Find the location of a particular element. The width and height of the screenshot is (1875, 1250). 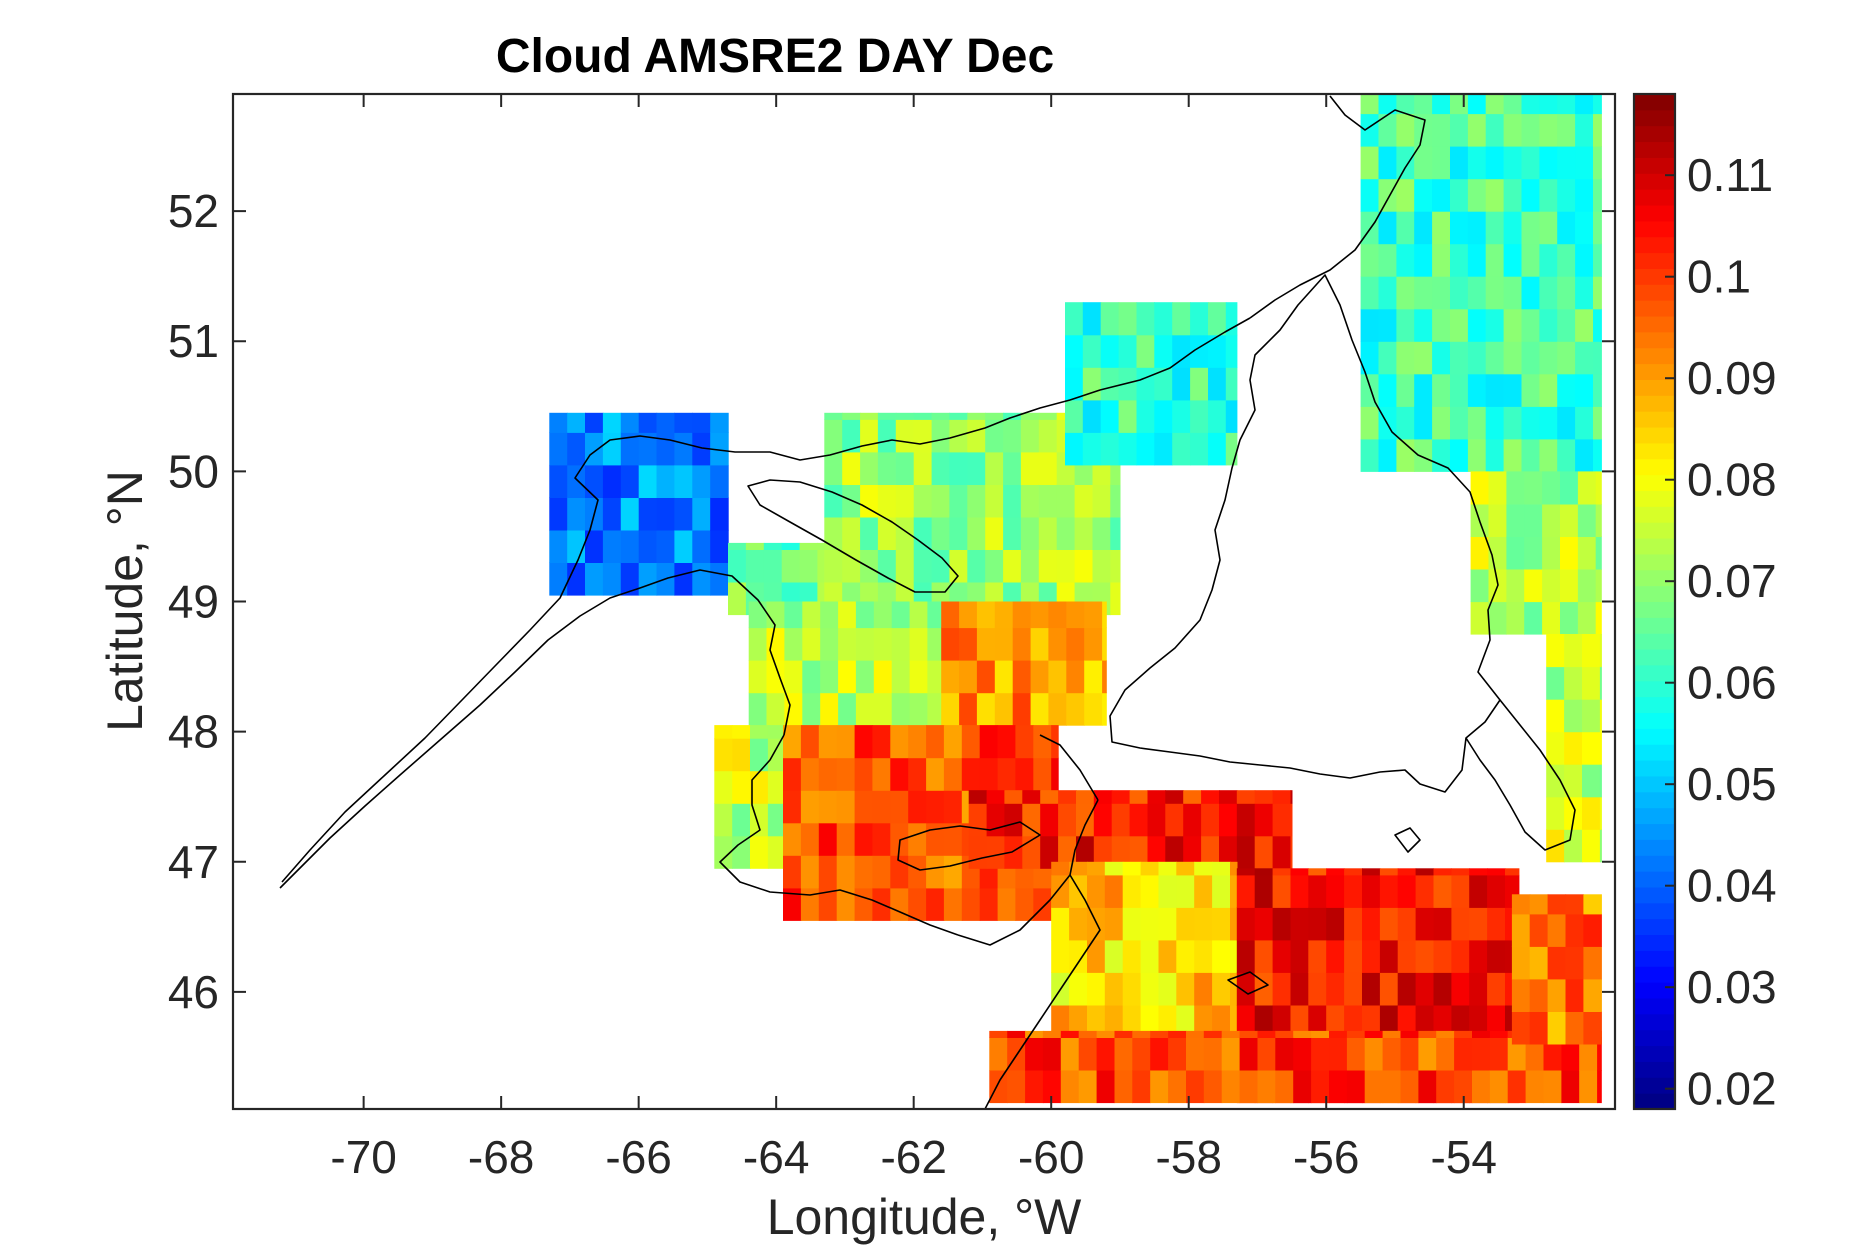

y-tick-label: 50 is located at coordinates (193, 471).